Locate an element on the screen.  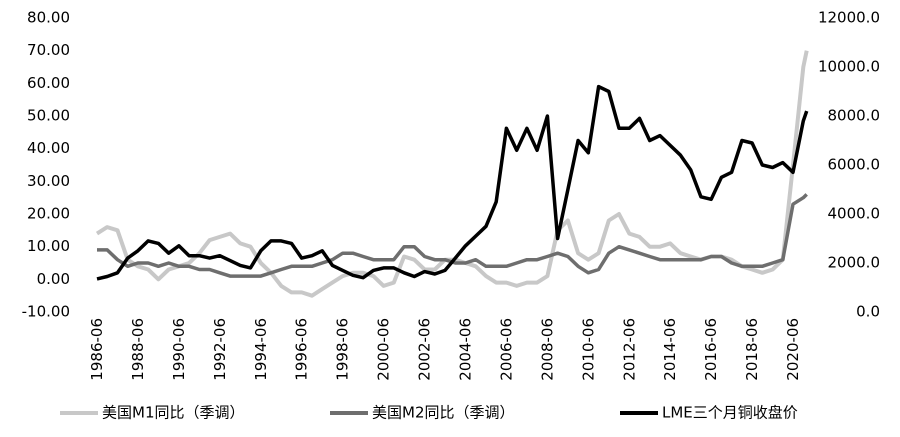
y2-tick-label: 4000.0 is located at coordinates (854, 214).